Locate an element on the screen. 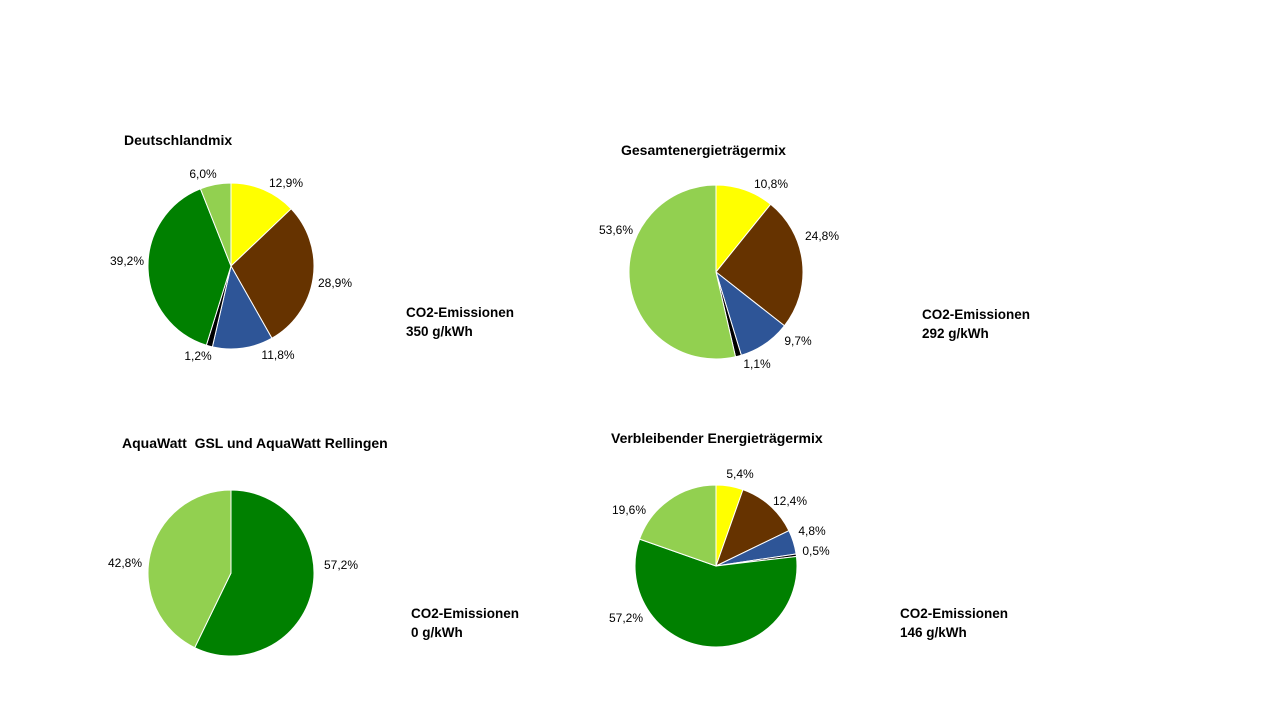  co2-value: 0 g/kWh is located at coordinates (437, 632).